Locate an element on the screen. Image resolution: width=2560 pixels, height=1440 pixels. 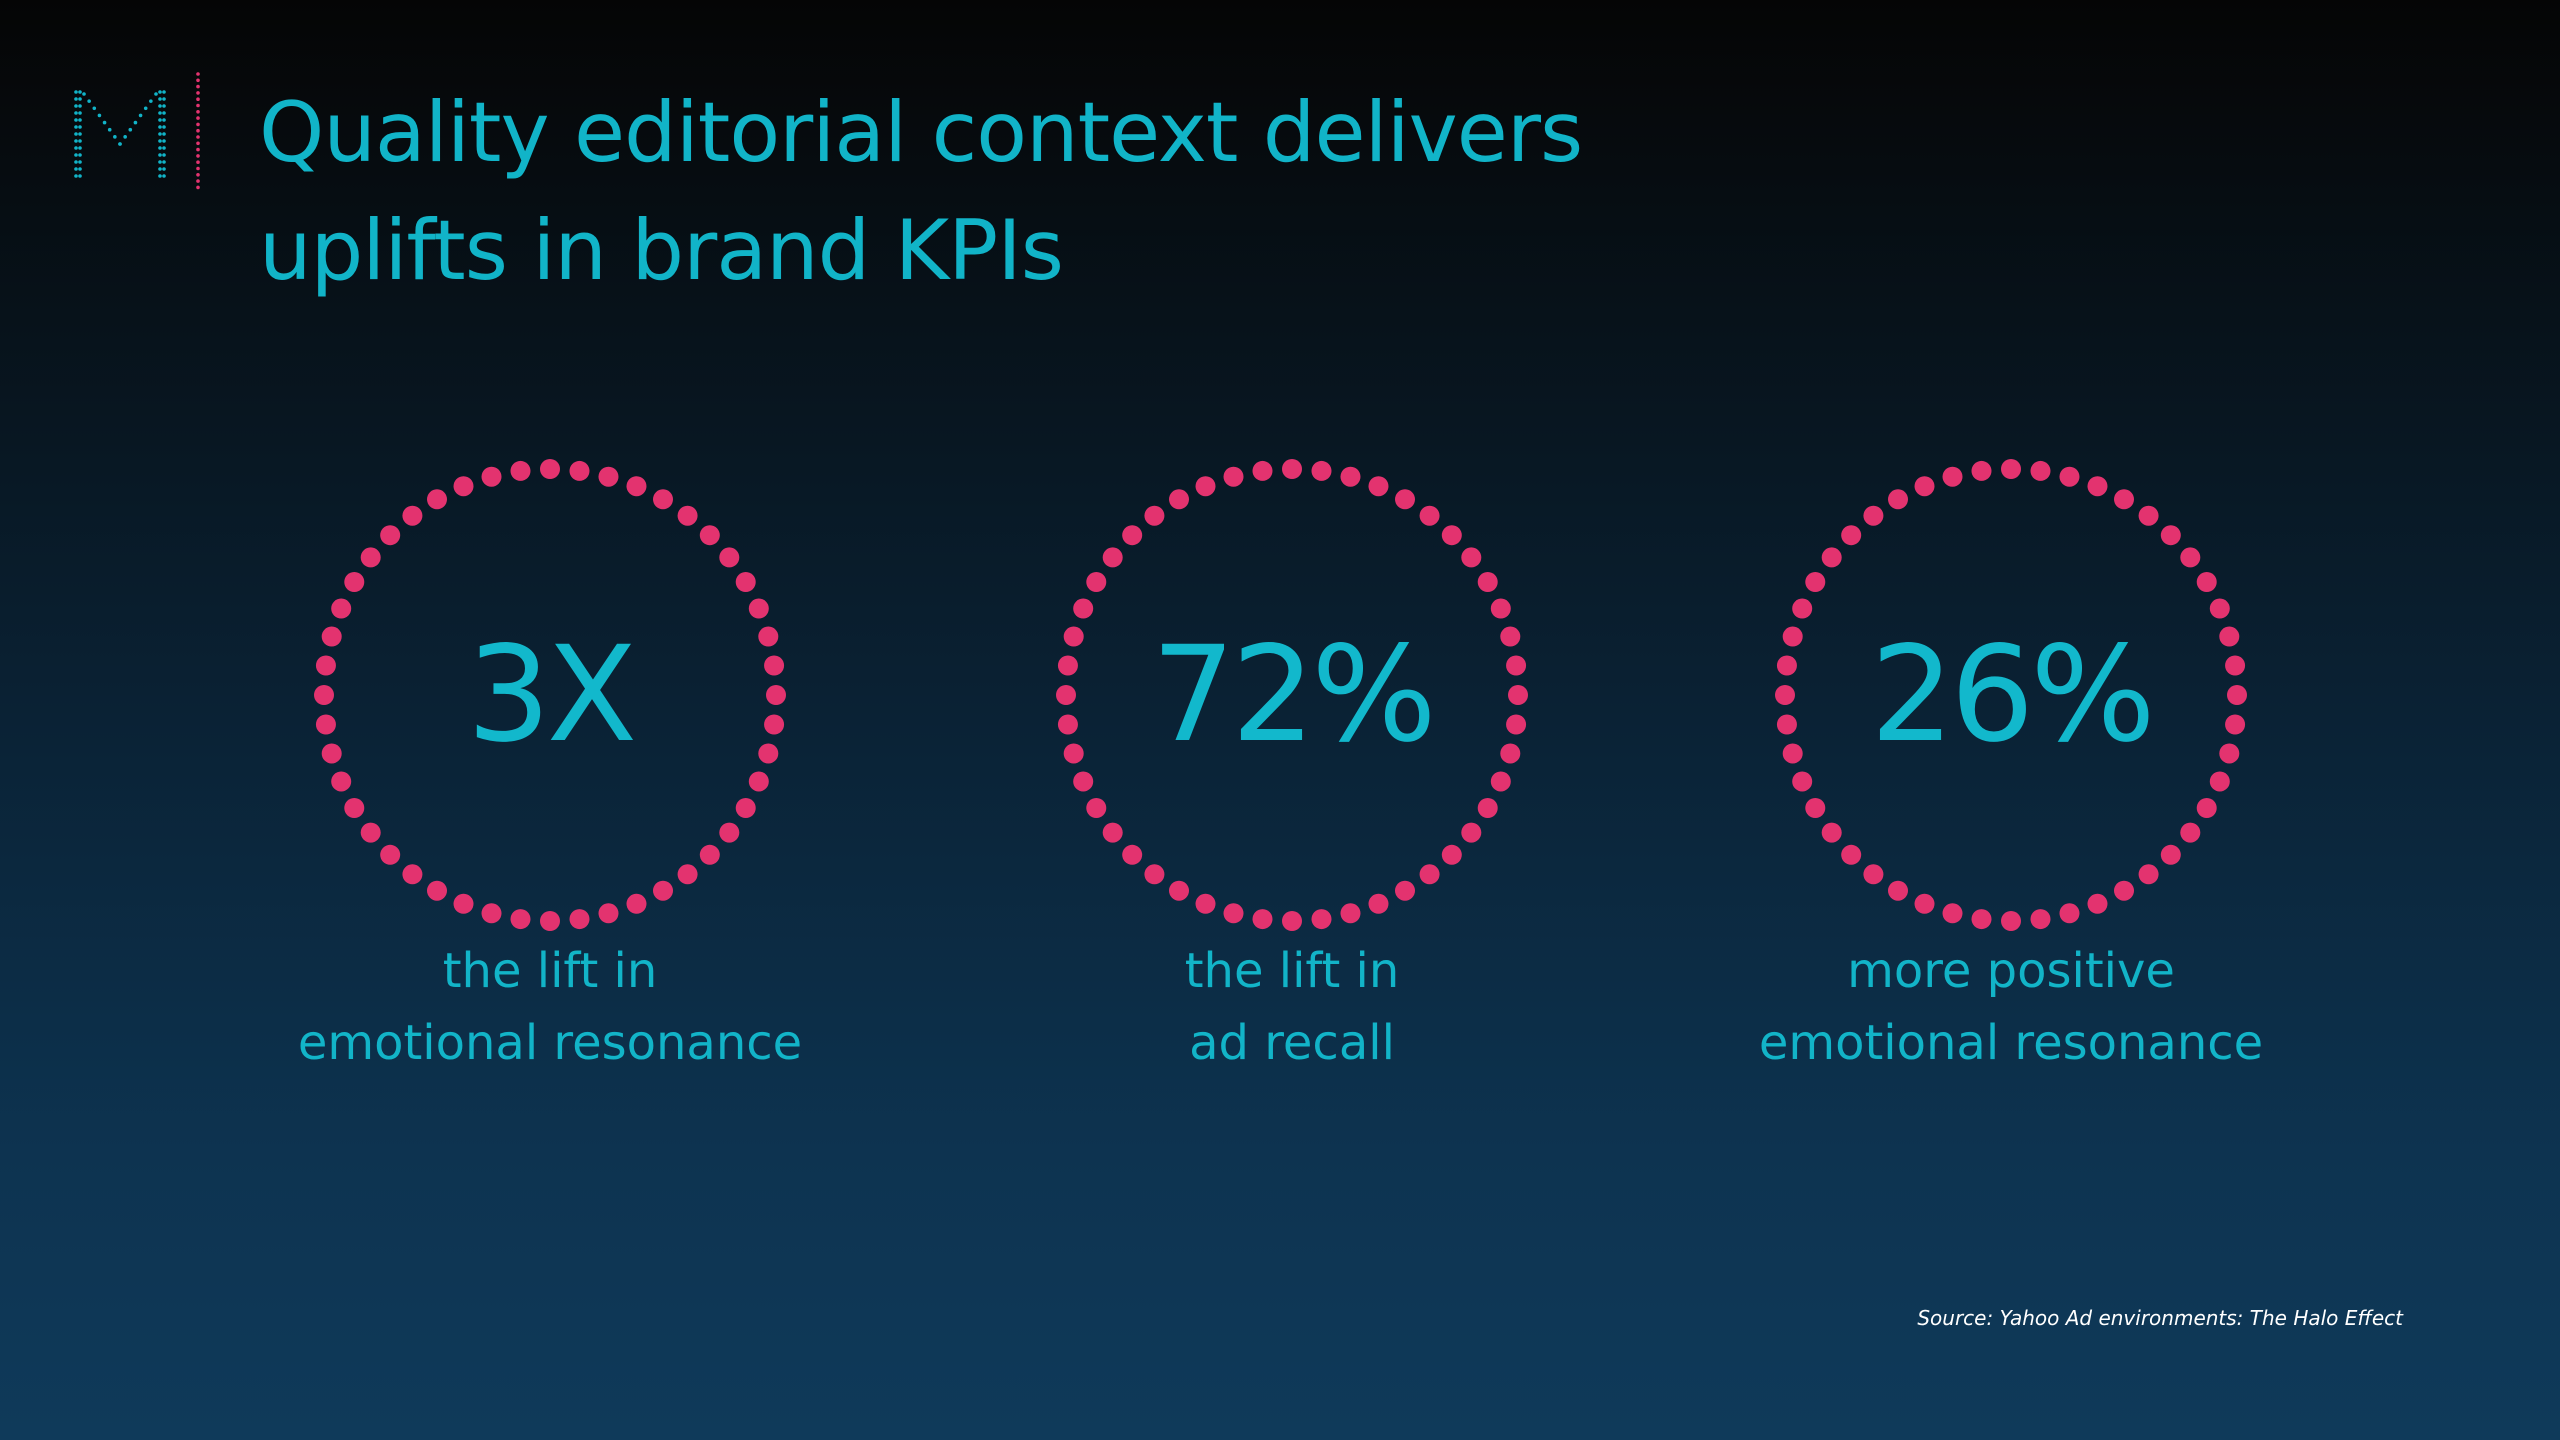
stat-positive-emotional-resonance: 26% more positive emotional resonance is located at coordinates (2011, 767).